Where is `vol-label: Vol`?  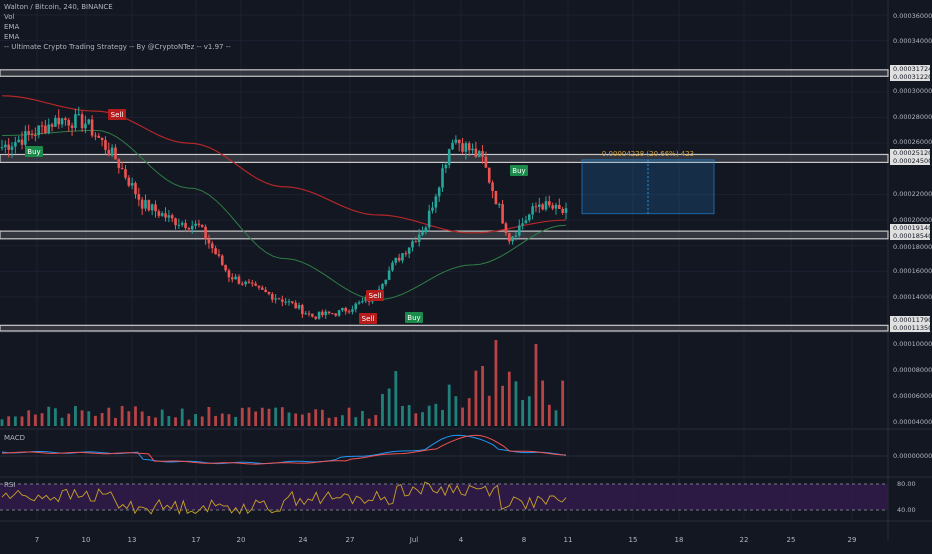 vol-label: Vol is located at coordinates (9, 17).